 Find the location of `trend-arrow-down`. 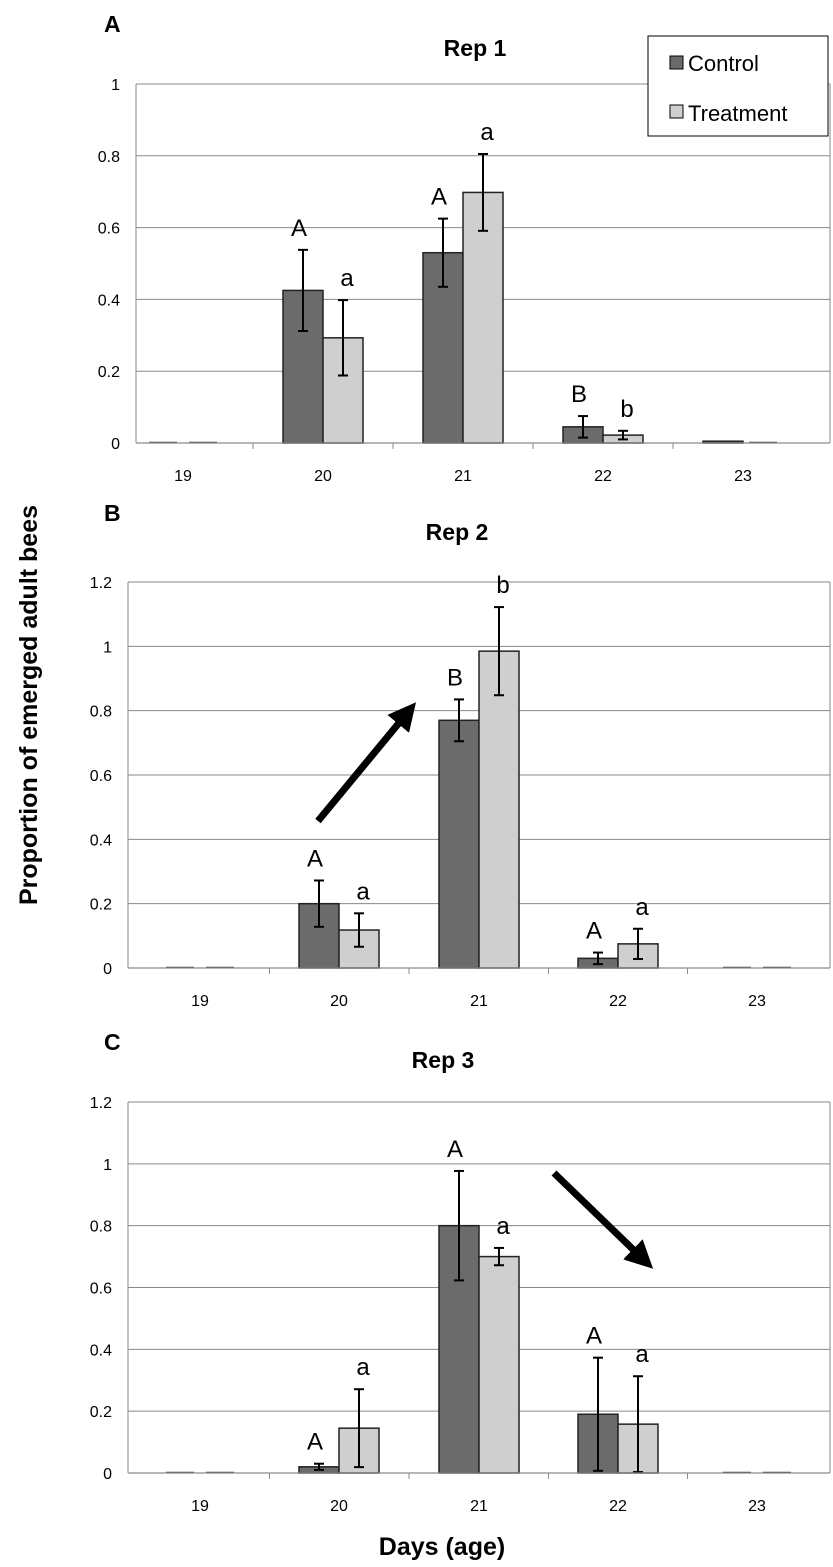

trend-arrow-down is located at coordinates (602, 1219).